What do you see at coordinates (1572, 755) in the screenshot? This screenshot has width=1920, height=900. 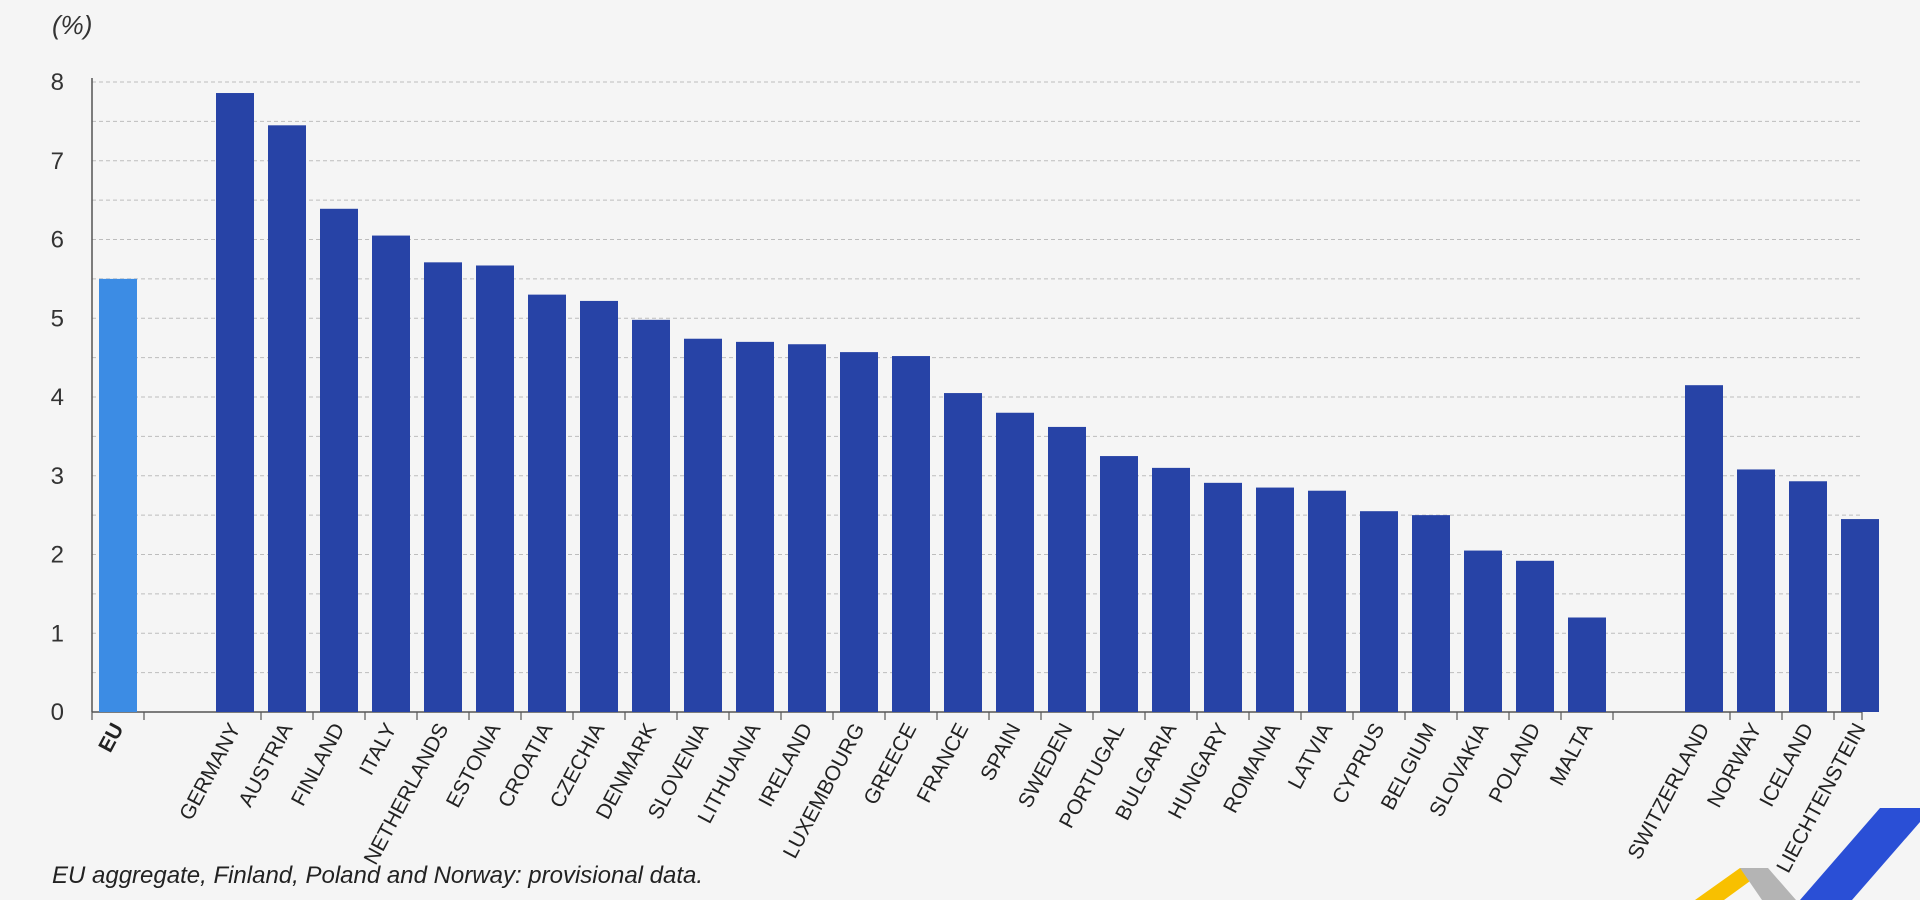 I see `x-tick-label-malta: MALTA` at bounding box center [1572, 755].